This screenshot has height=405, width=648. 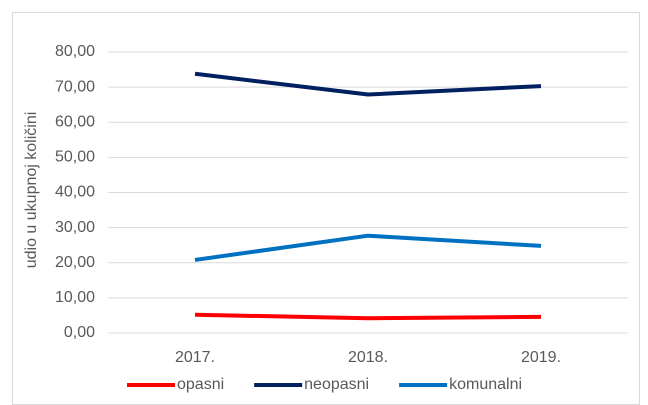 I want to click on y-tick-label: 70,00, so click(x=75, y=86).